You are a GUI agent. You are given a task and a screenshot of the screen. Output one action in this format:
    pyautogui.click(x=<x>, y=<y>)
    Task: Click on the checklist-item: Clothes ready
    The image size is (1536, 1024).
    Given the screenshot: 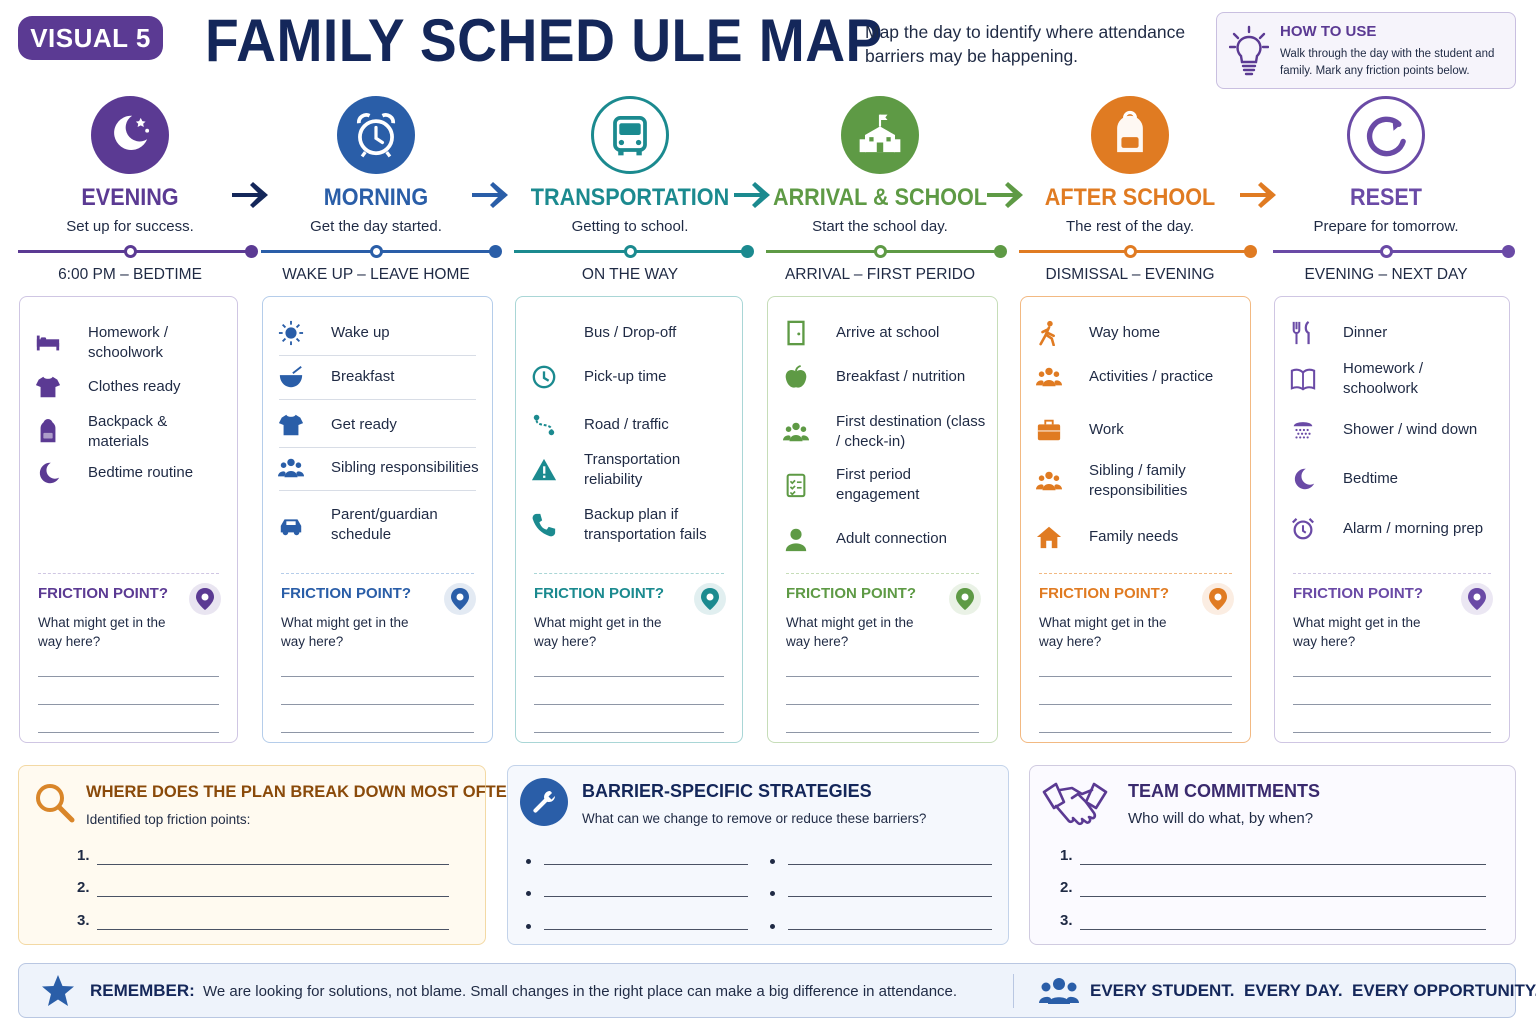 What is the action you would take?
    pyautogui.click(x=138, y=387)
    